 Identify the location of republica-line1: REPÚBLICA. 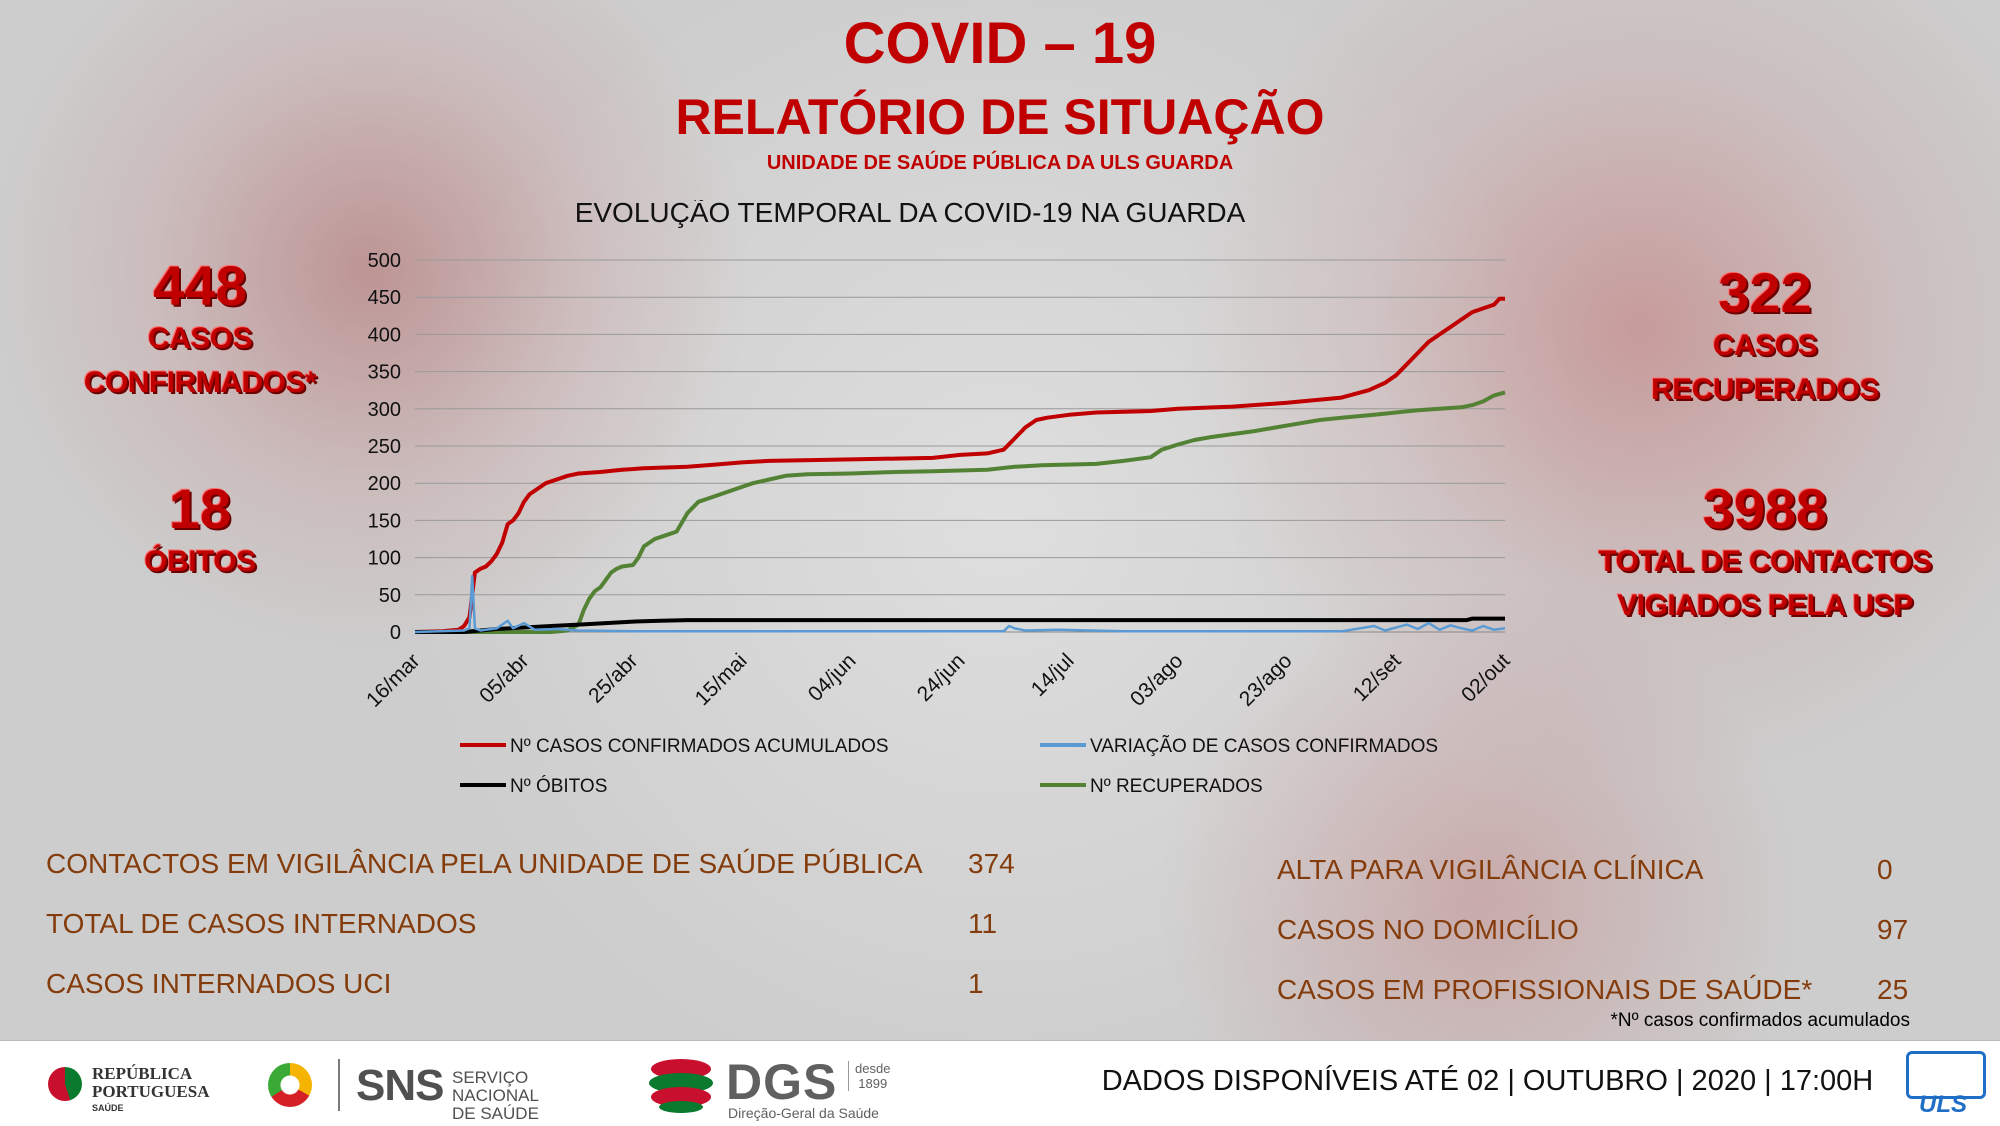
(142, 1073).